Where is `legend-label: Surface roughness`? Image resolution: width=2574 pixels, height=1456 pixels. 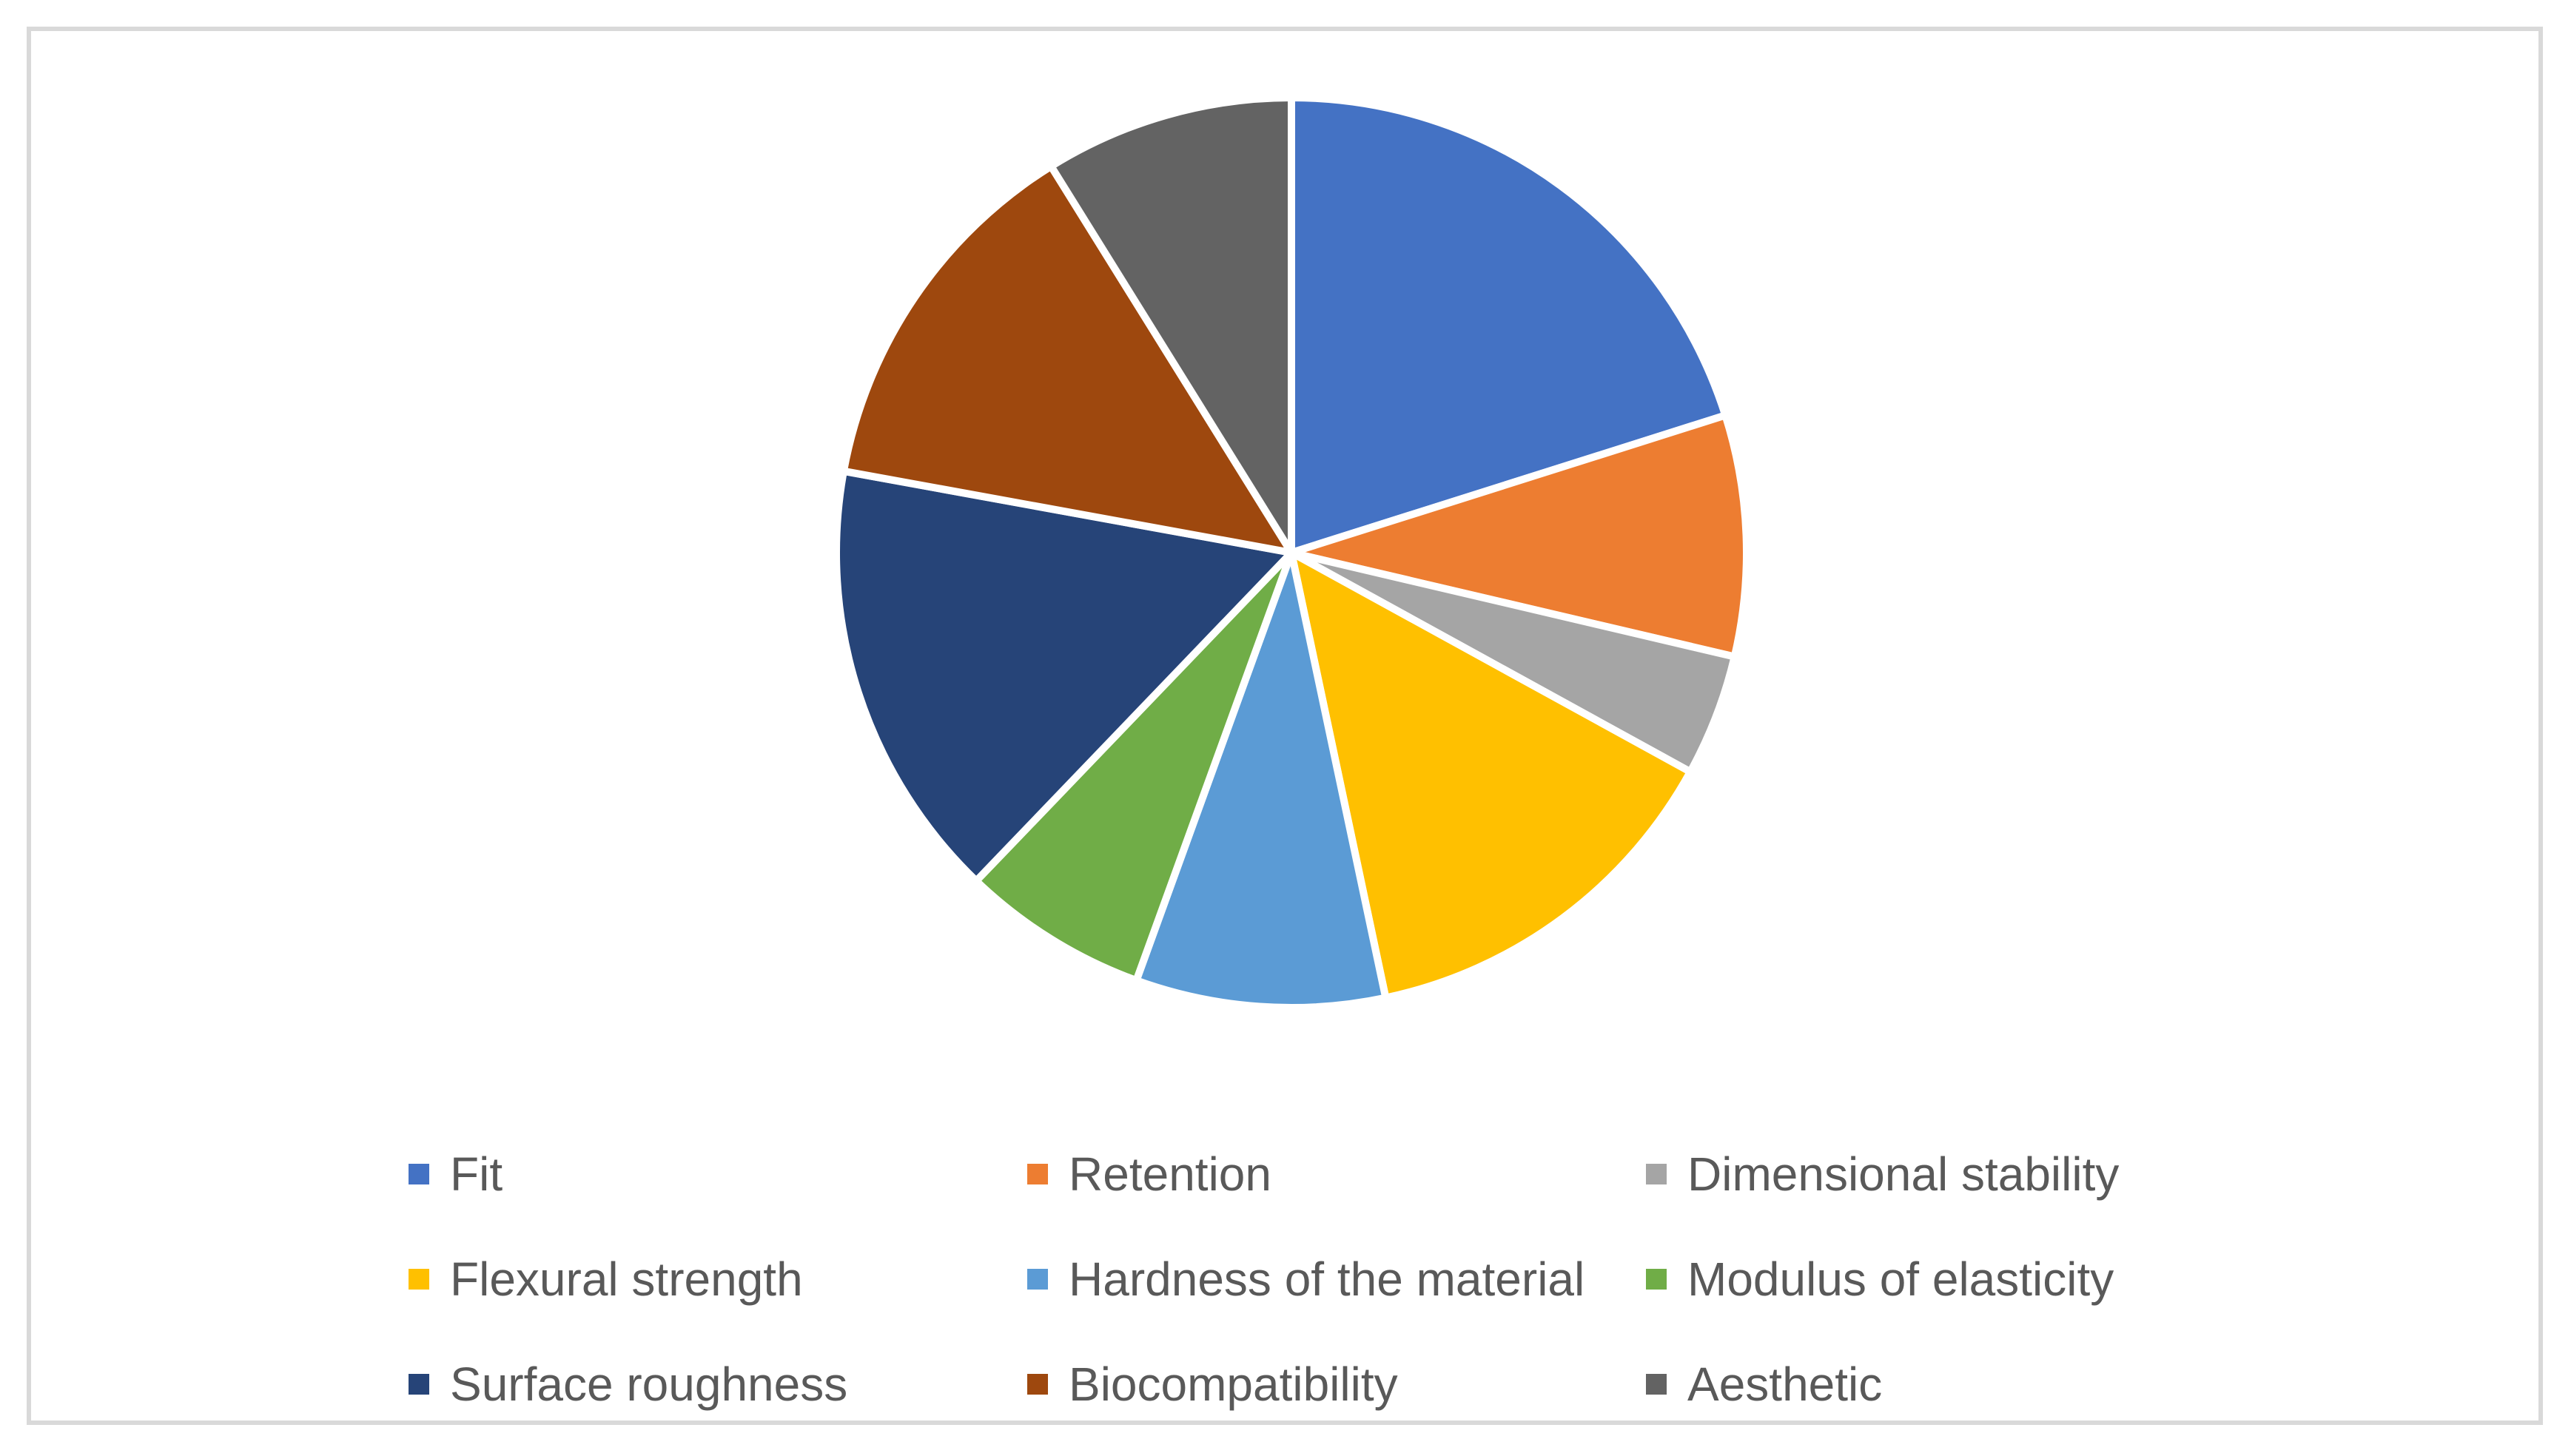 legend-label: Surface roughness is located at coordinates (649, 1384).